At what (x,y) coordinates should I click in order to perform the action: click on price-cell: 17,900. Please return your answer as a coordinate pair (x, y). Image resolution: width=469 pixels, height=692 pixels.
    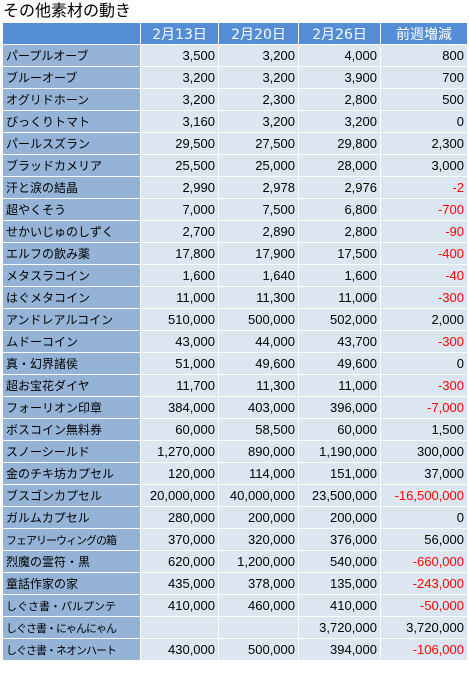
    Looking at the image, I should click on (258, 253).